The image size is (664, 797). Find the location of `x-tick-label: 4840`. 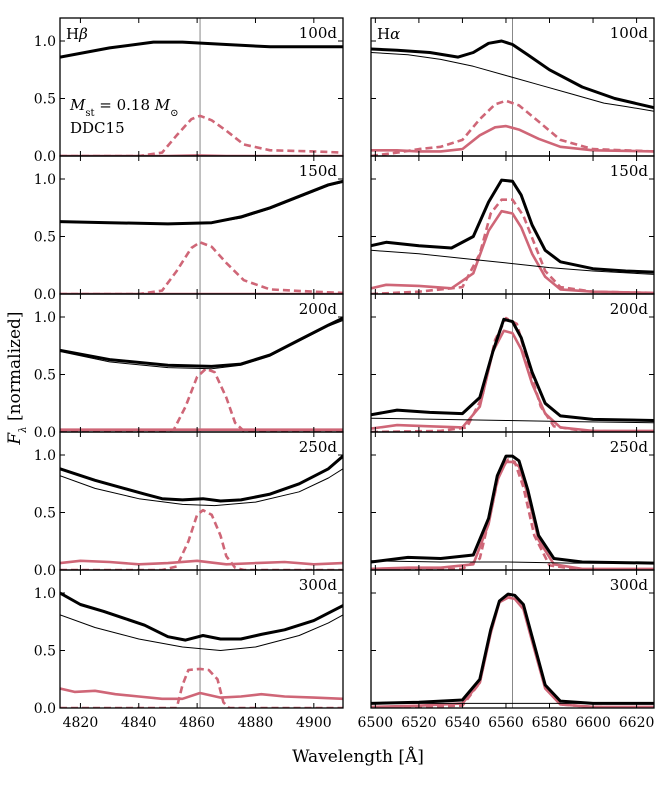

x-tick-label: 4840 is located at coordinates (139, 723).